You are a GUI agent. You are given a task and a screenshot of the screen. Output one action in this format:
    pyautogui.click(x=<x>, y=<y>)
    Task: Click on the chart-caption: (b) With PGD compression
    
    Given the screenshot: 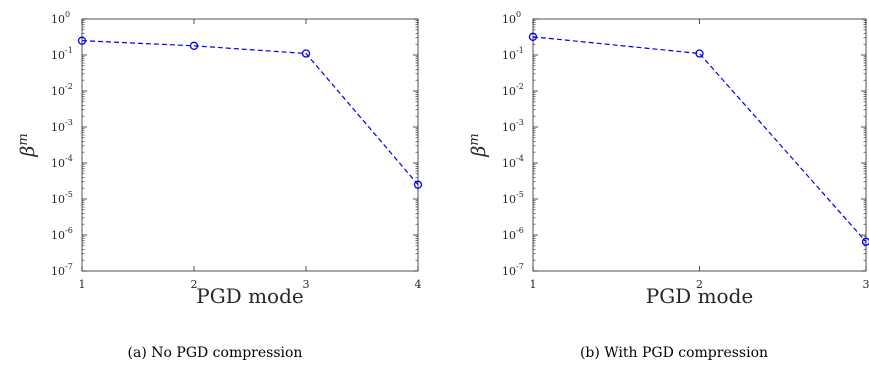 What is the action you would take?
    pyautogui.click(x=674, y=353)
    